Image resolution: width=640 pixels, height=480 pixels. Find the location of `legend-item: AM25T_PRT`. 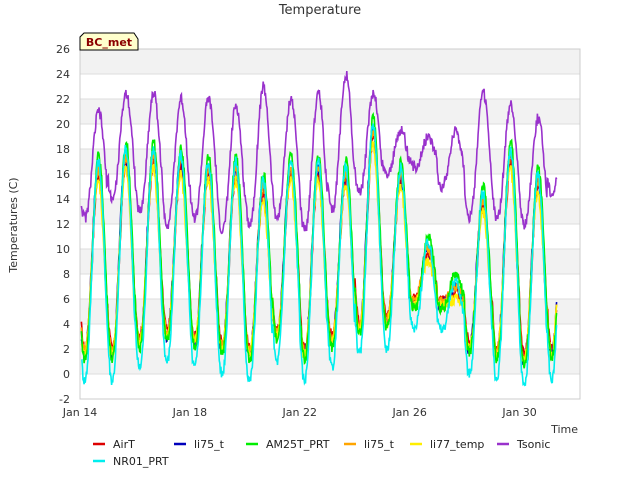

legend-item: AM25T_PRT is located at coordinates (288, 444).